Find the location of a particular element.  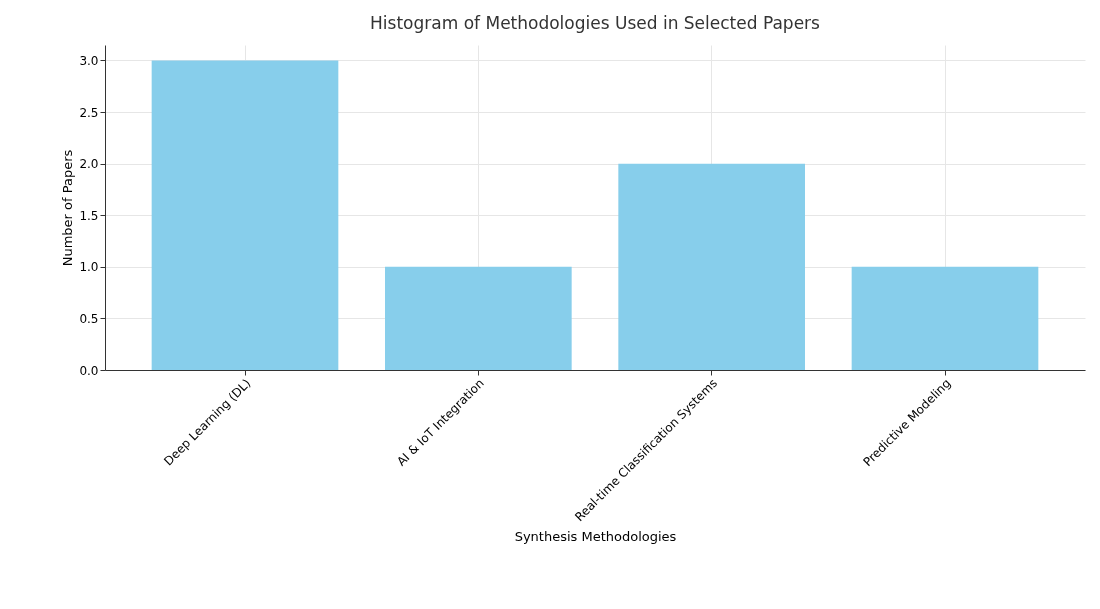

y-tick-label: 2.0 is located at coordinates (89, 164).